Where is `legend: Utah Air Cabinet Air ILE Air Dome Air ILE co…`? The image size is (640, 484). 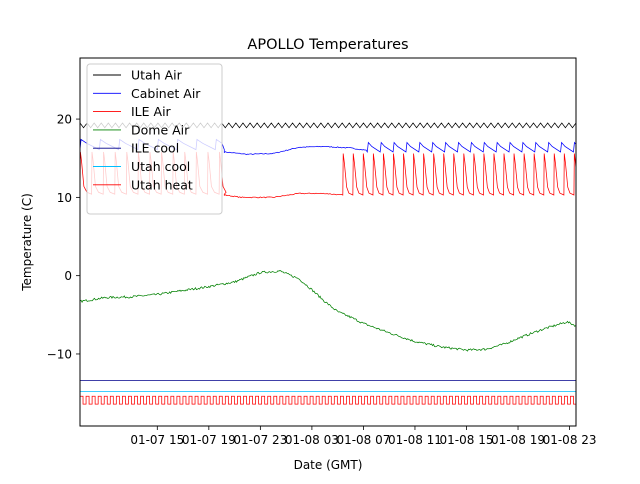
legend: Utah Air Cabinet Air ILE Air Dome Air ILE co… is located at coordinates (154, 139).